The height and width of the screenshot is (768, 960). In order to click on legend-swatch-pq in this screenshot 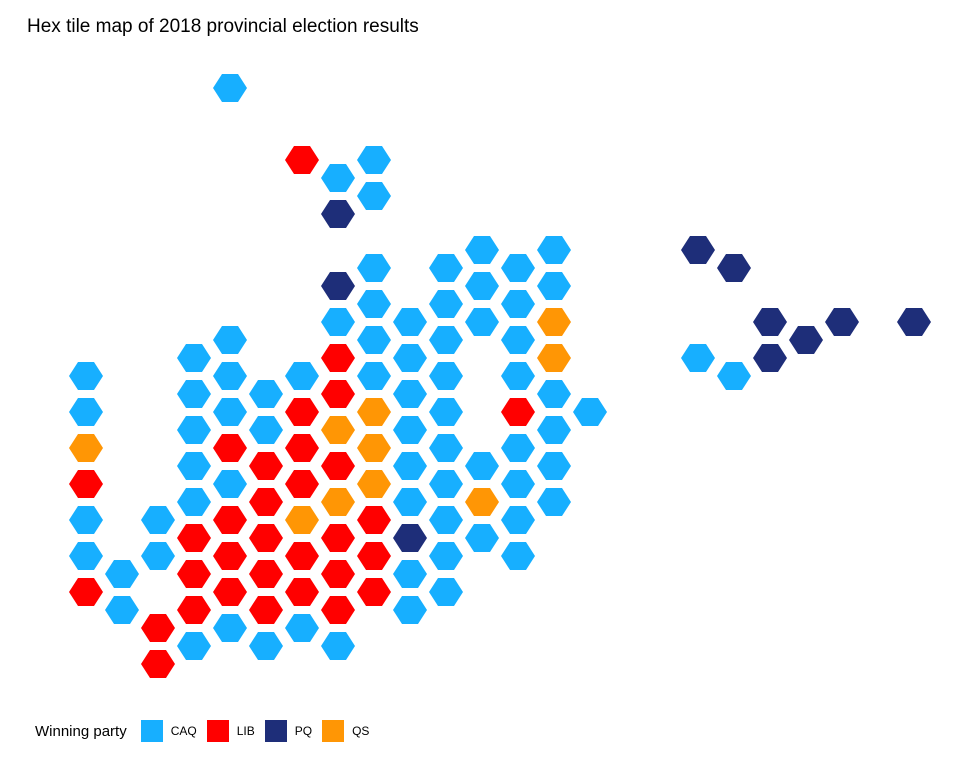, I will do `click(275, 731)`.